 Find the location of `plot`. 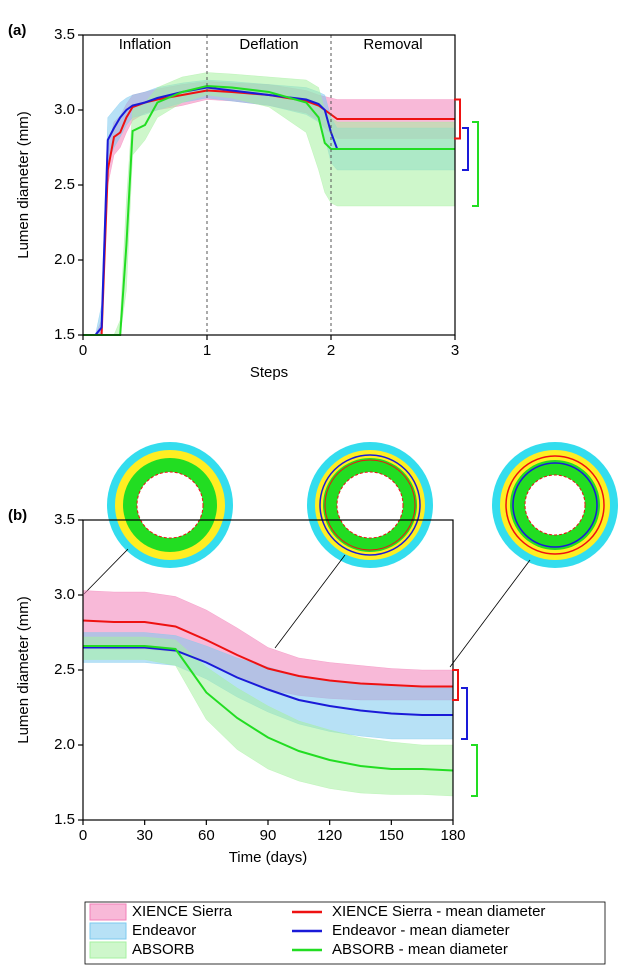

plot is located at coordinates (268, 693).